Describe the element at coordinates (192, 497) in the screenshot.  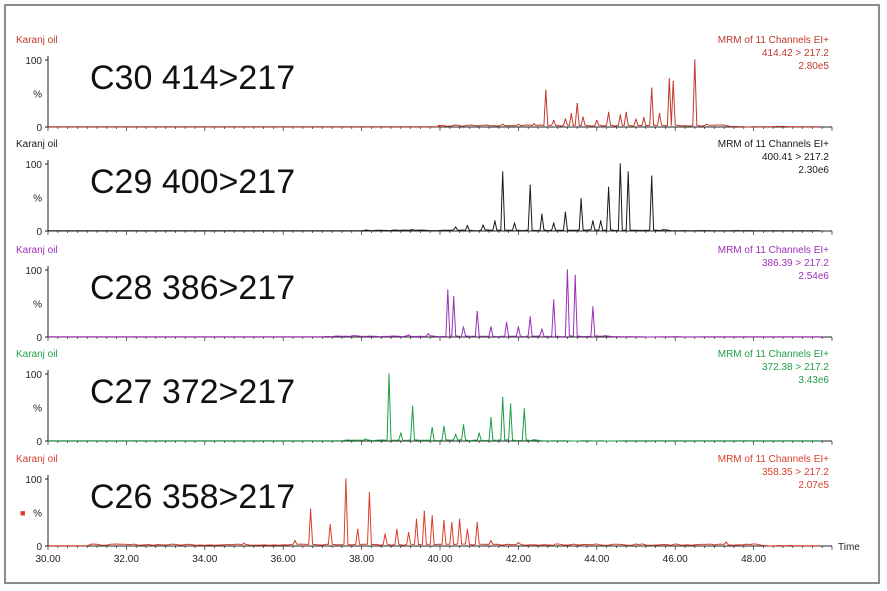
I see `transition-big-label: C26 358>217` at that location.